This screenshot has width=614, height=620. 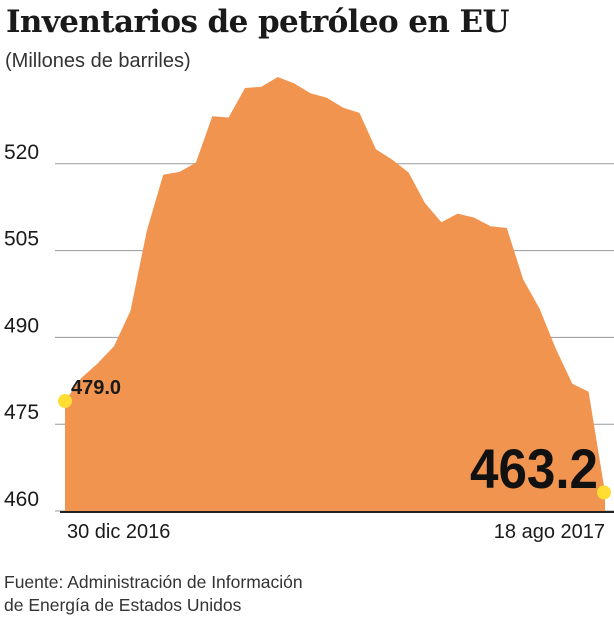 What do you see at coordinates (65, 401) in the screenshot?
I see `start-marker` at bounding box center [65, 401].